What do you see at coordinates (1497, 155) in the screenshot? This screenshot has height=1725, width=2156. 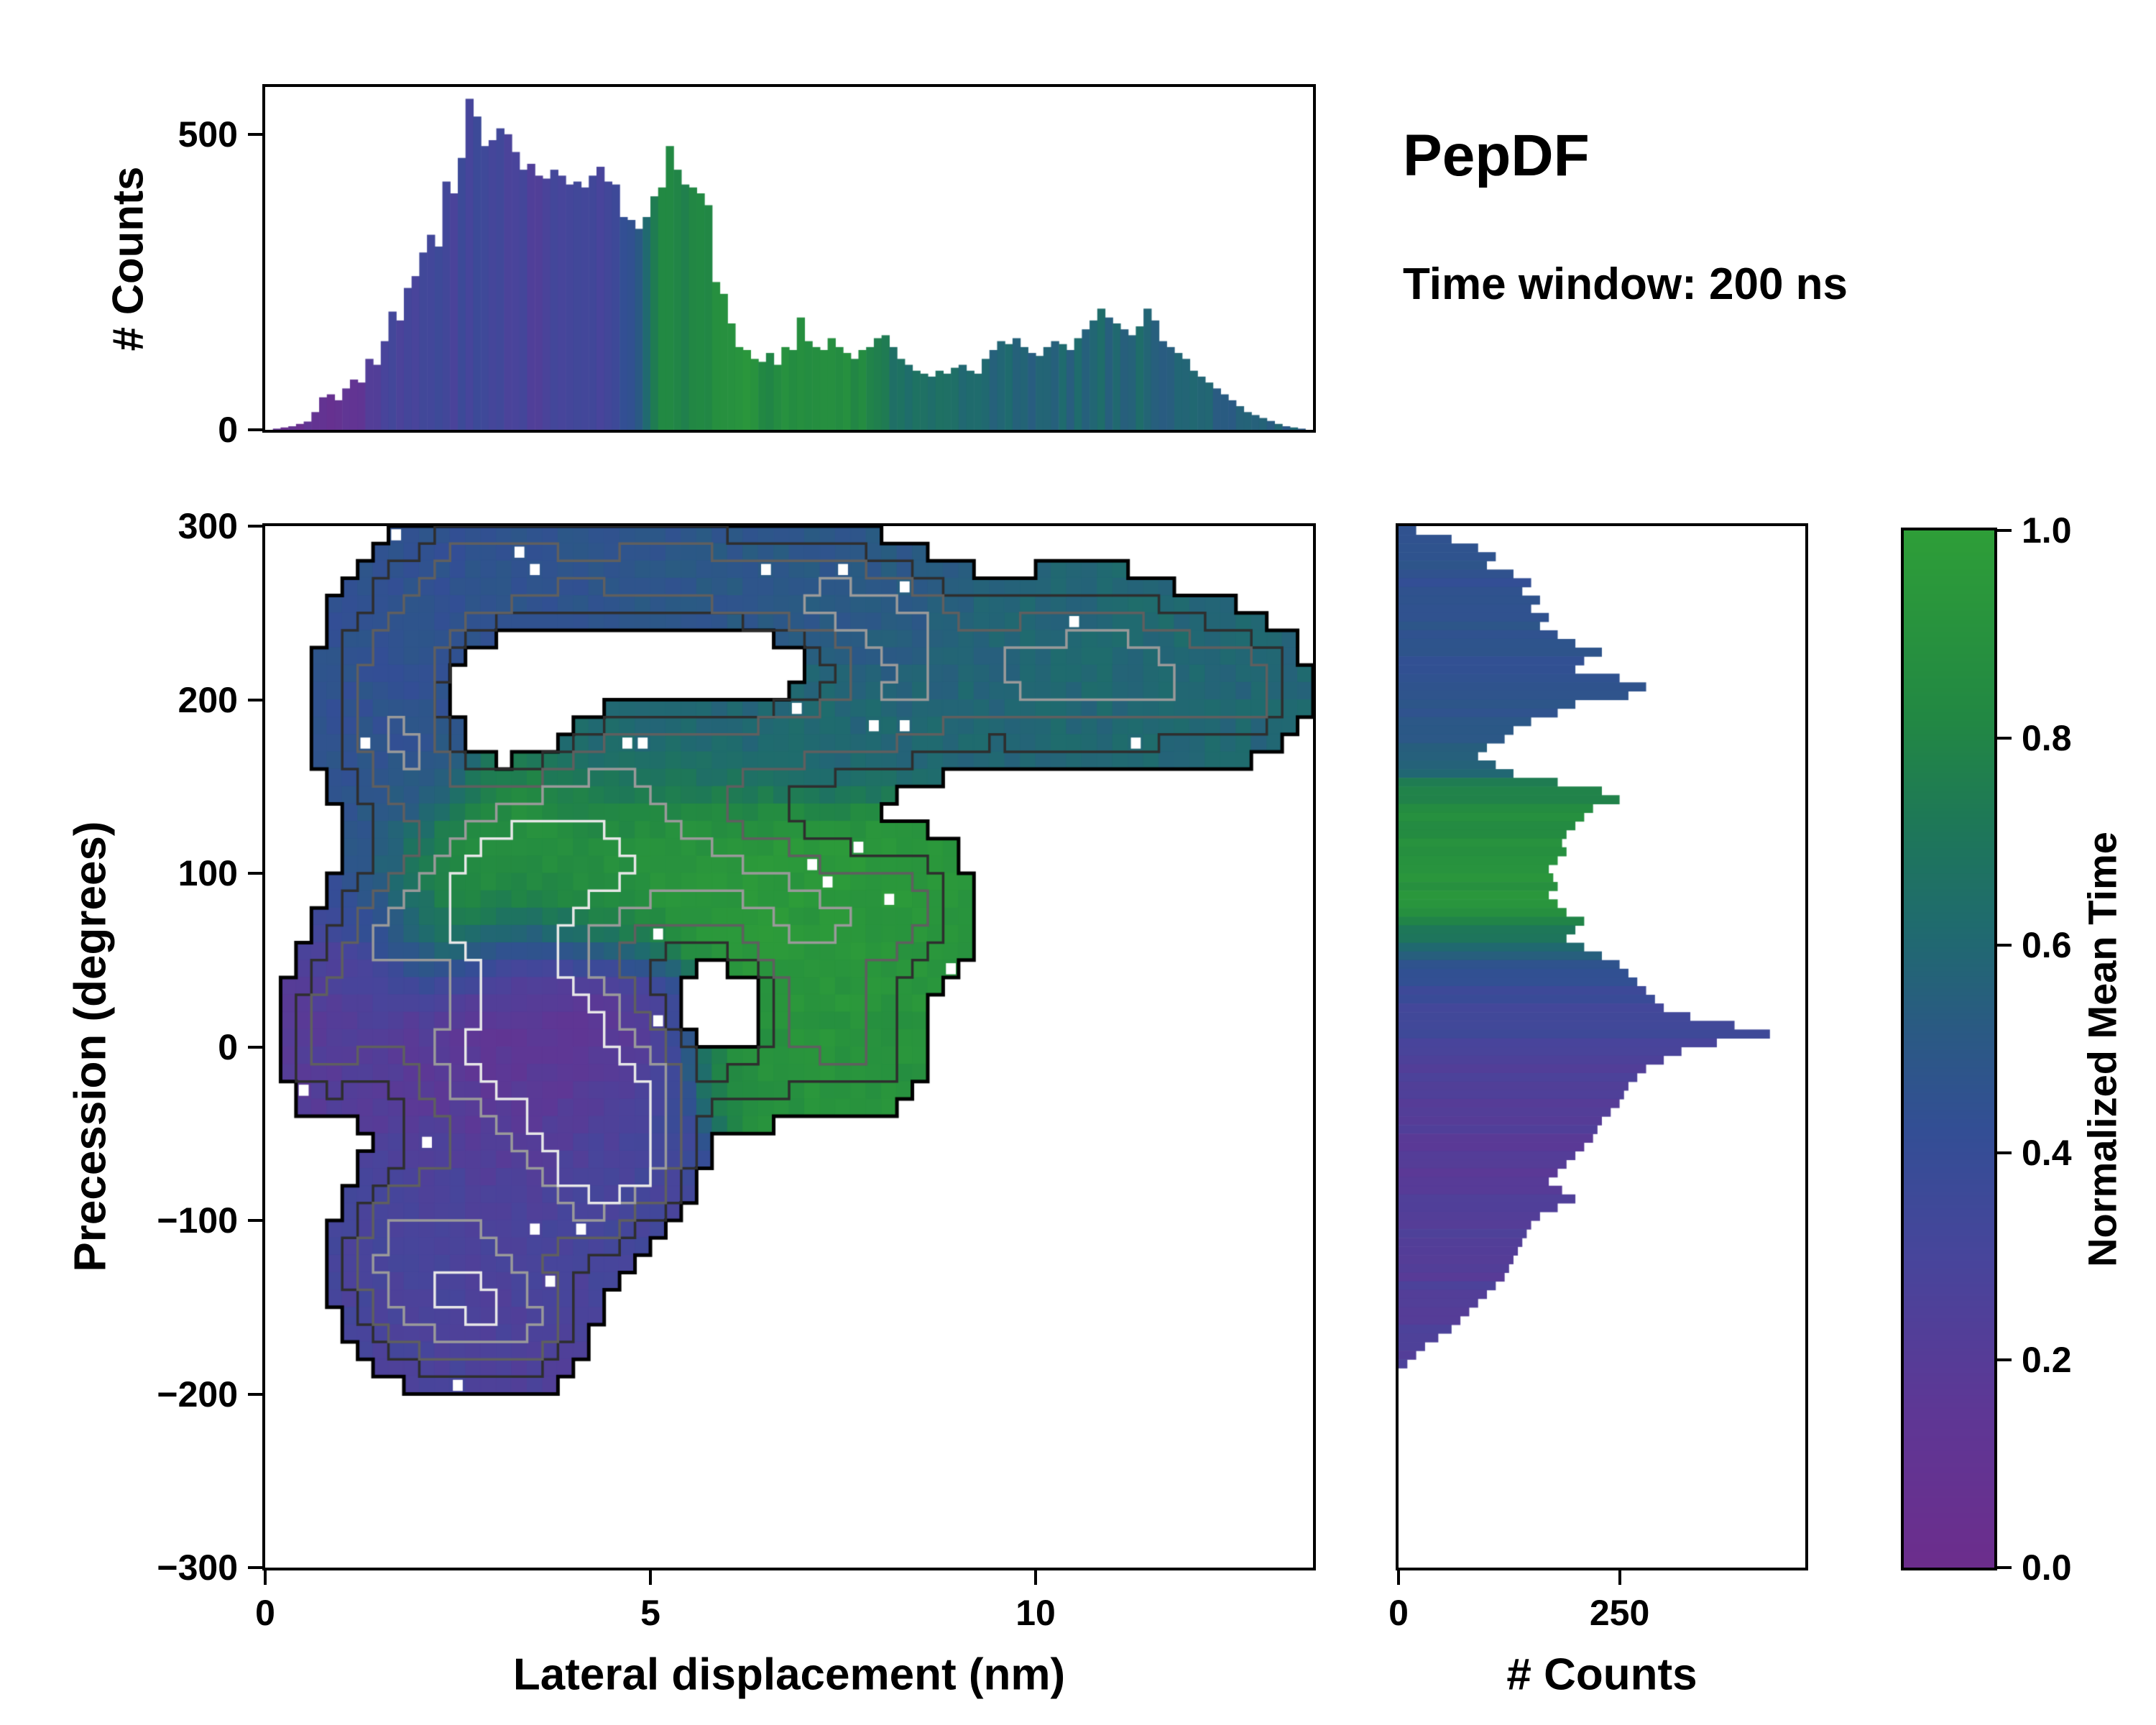 I see `plot-title: PepDF` at bounding box center [1497, 155].